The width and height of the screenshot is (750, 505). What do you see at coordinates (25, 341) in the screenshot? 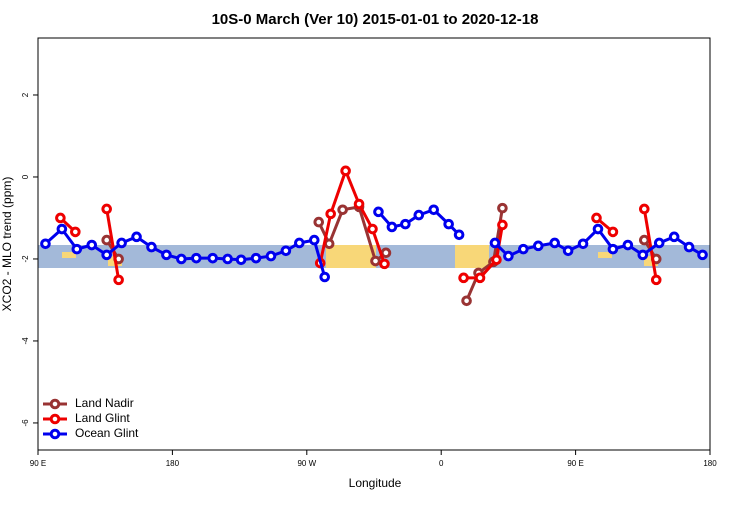
I see `y-tick-label: -4` at bounding box center [25, 341].